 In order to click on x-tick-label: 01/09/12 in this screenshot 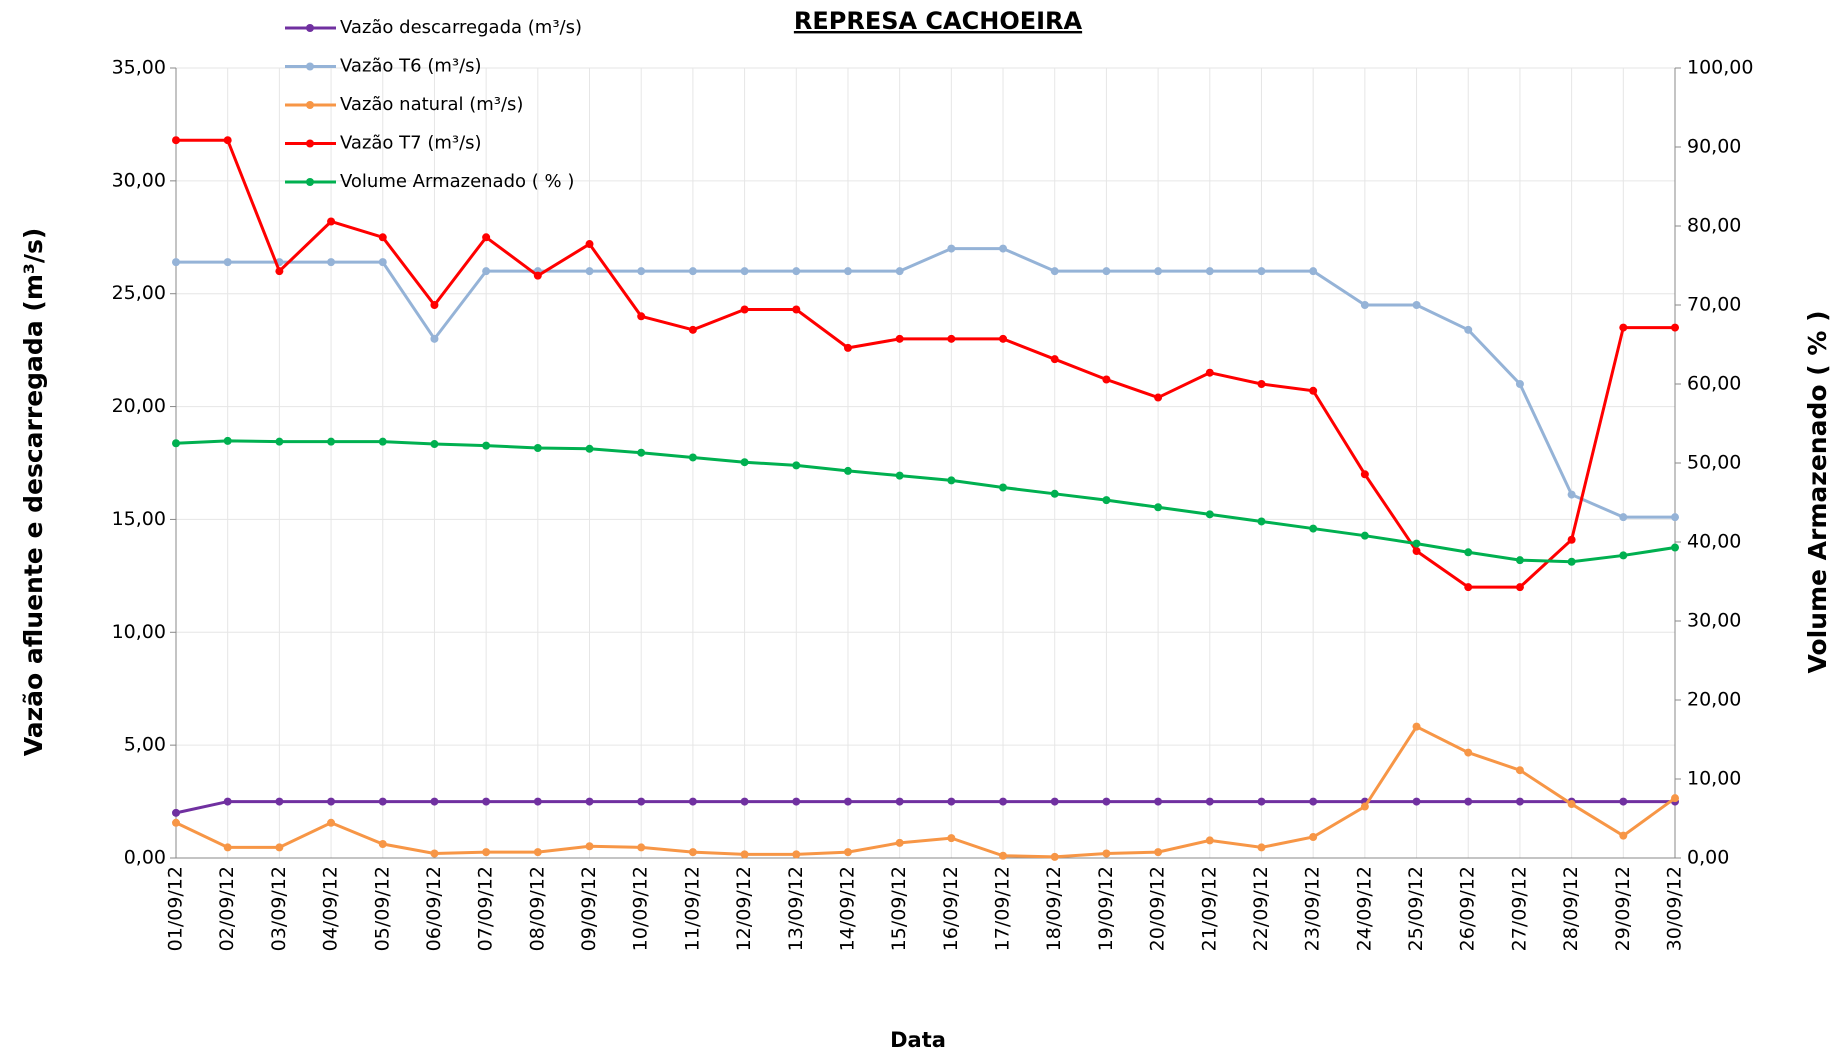, I will do `click(176, 908)`.